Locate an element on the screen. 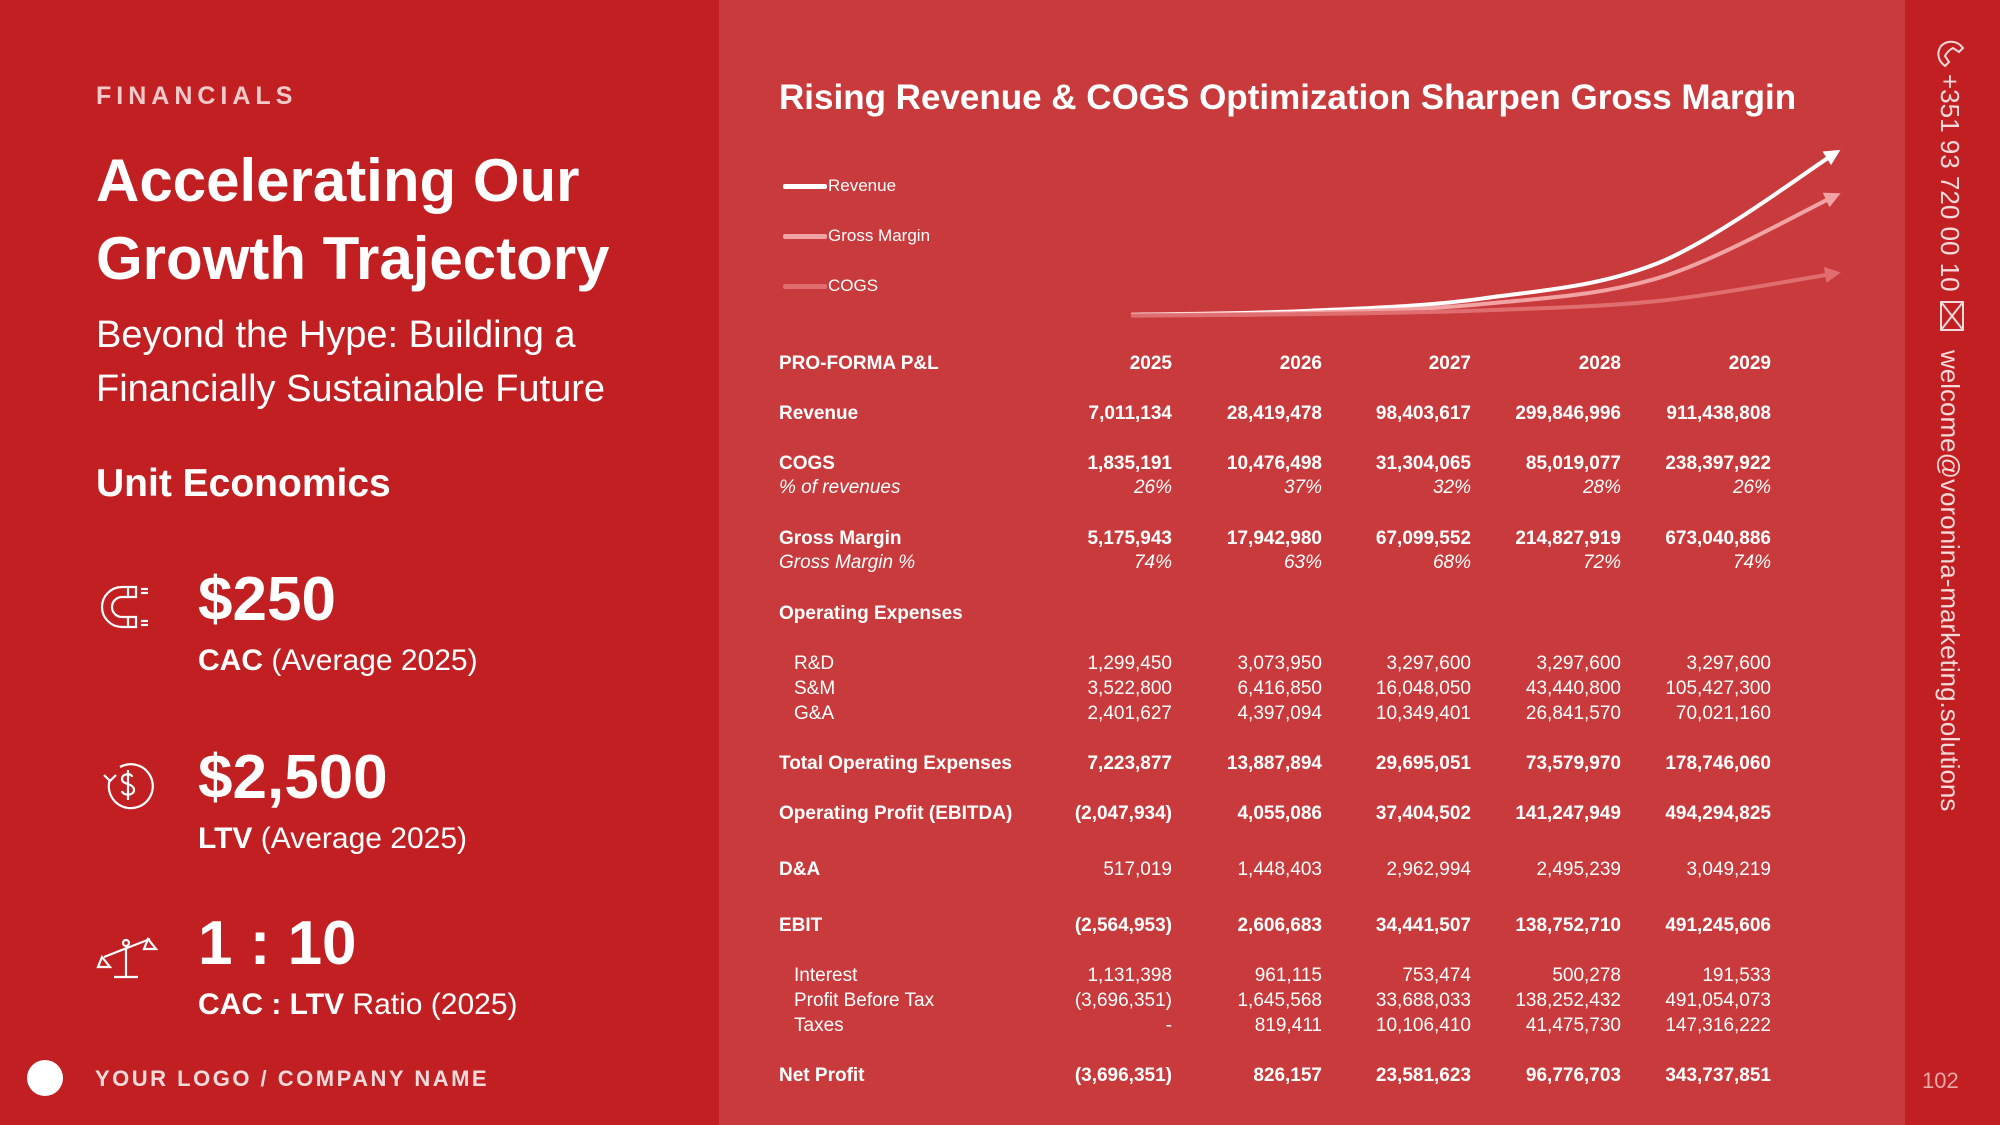 This screenshot has width=2000, height=1125. table-row: Gross Margin % 74% 63% 68% 72% 74% is located at coordinates (1309, 565).